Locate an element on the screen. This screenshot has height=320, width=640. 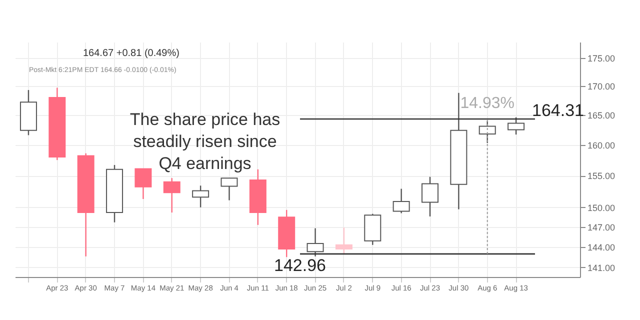
ref-line-label: 164.31 is located at coordinates (558, 110).